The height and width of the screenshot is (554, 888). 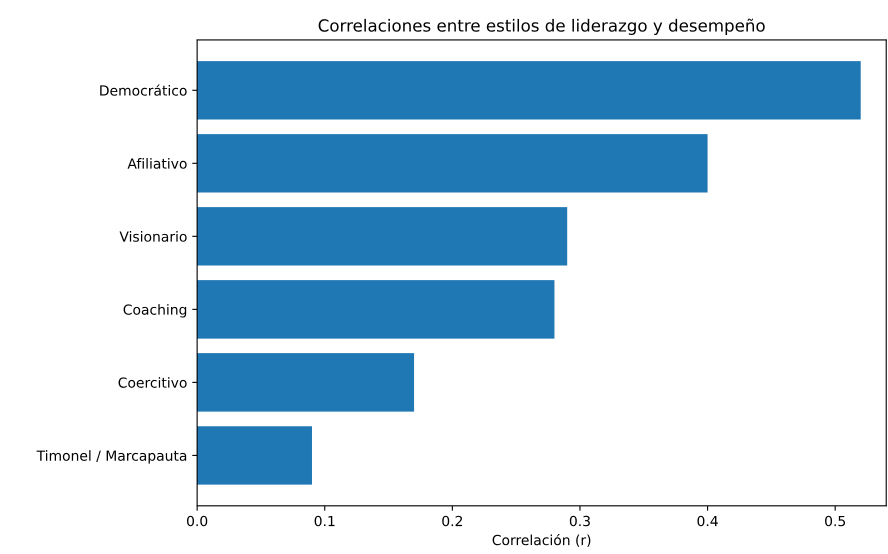 I want to click on x-tick-label: 0.0, so click(x=197, y=521).